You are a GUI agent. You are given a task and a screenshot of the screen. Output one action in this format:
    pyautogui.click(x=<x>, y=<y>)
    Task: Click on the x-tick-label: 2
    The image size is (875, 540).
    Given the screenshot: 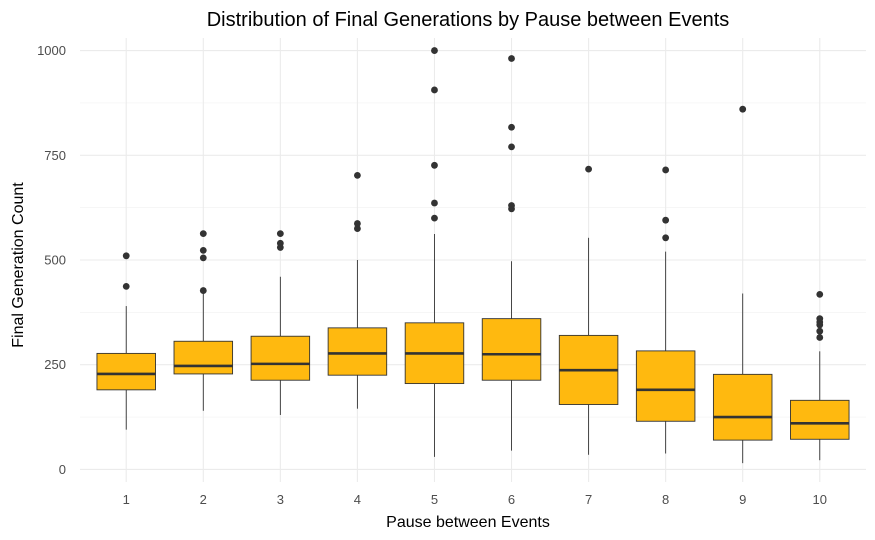 What is the action you would take?
    pyautogui.click(x=203, y=499)
    